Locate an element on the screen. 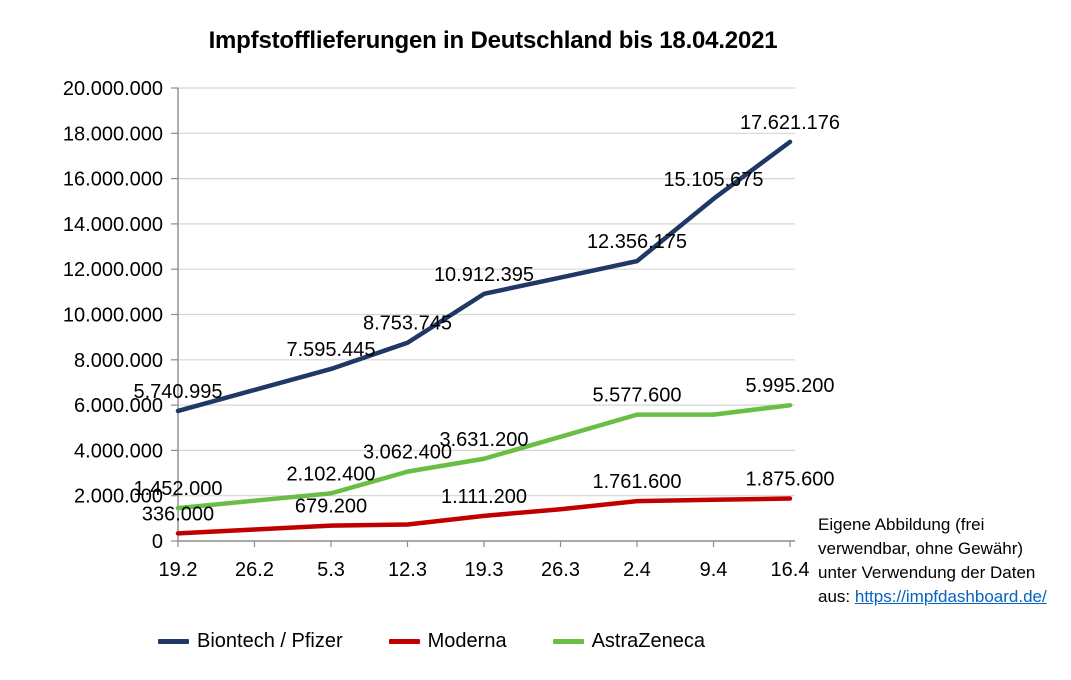 This screenshot has width=1071, height=680. data-label: 8.753.745 is located at coordinates (407, 324).